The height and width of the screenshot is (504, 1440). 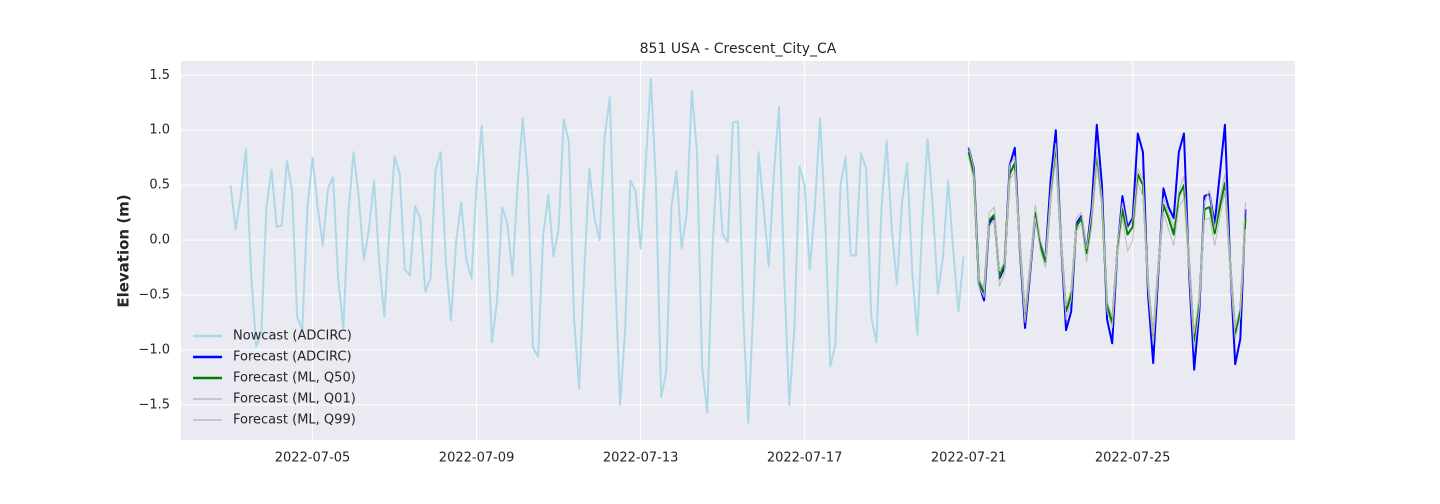 What do you see at coordinates (154, 349) in the screenshot?
I see `y-tick-label: −1.0` at bounding box center [154, 349].